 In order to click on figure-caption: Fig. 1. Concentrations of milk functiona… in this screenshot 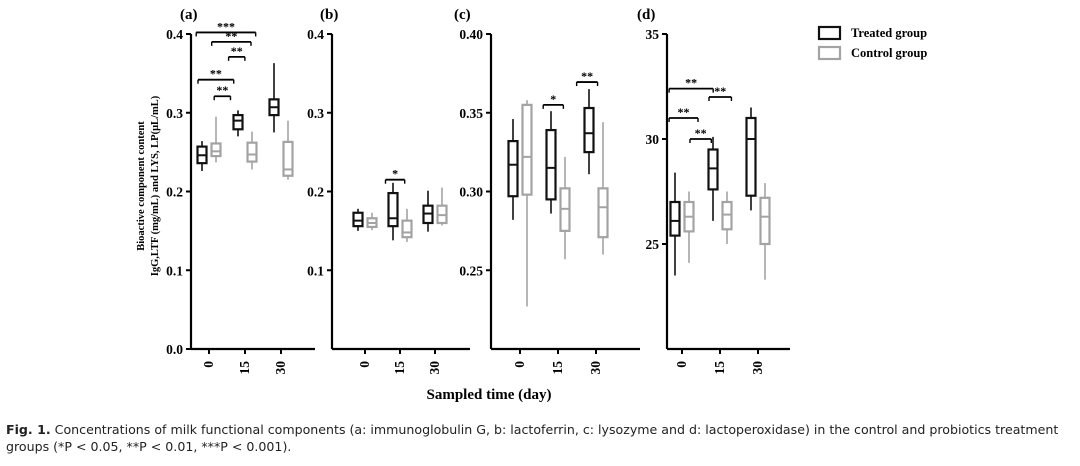, I will do `click(538, 438)`.